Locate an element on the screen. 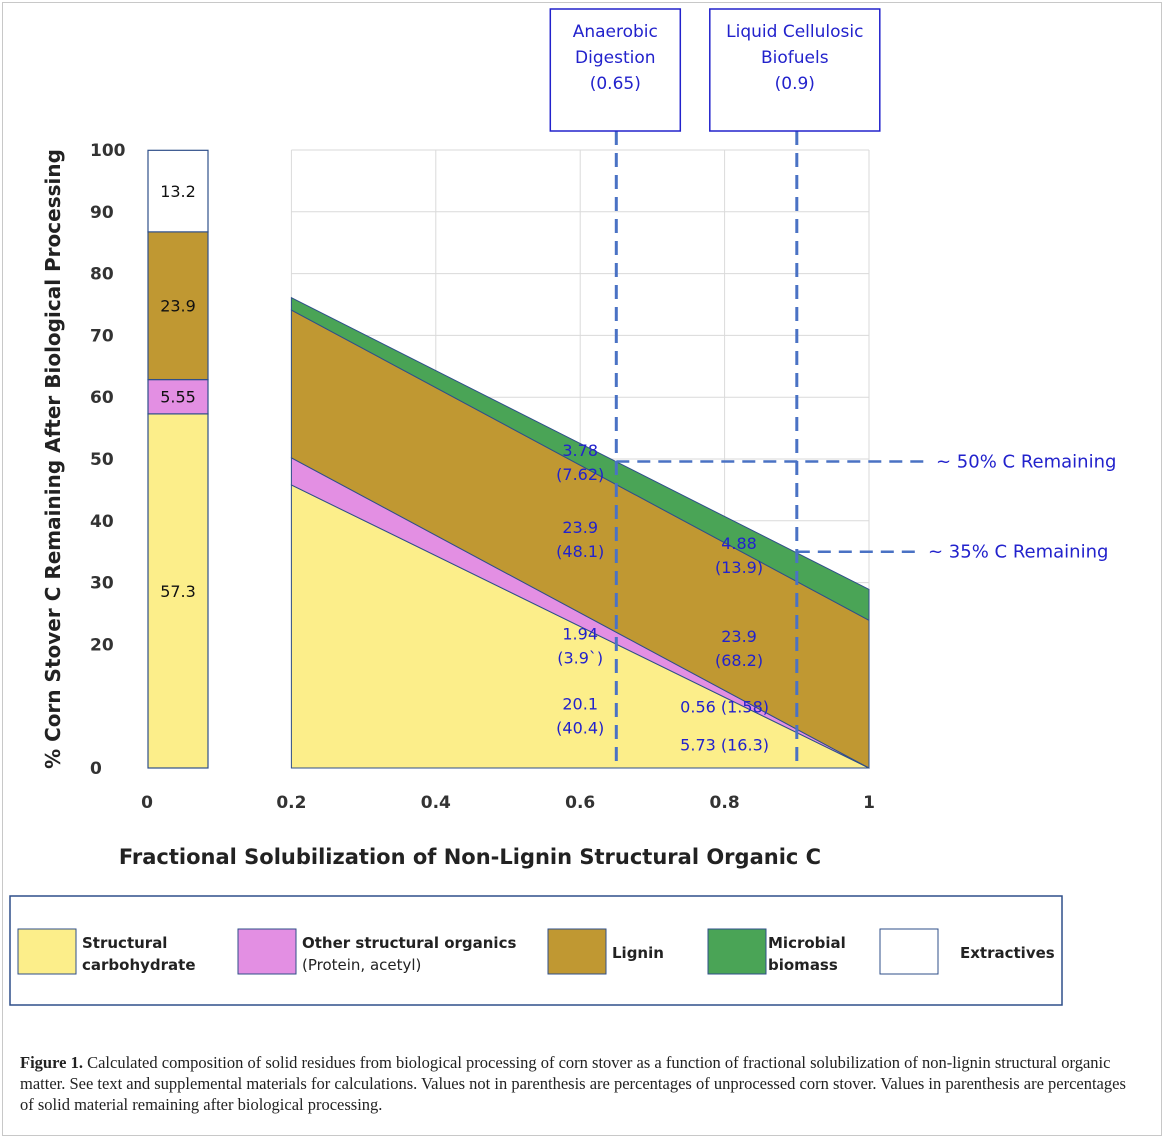 This screenshot has height=1144, width=1168. x-tick-label: 0.4 is located at coordinates (436, 803).